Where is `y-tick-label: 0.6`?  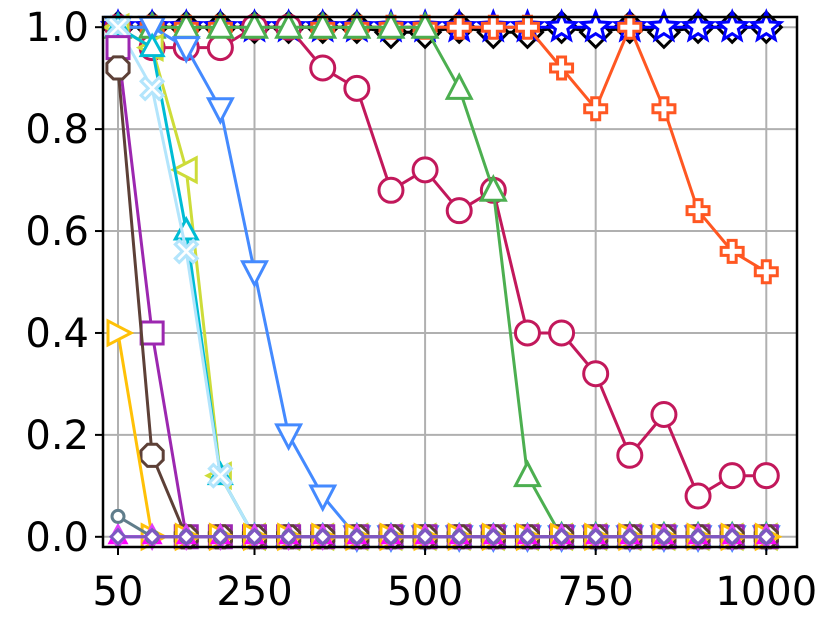 y-tick-label: 0.6 is located at coordinates (57, 232).